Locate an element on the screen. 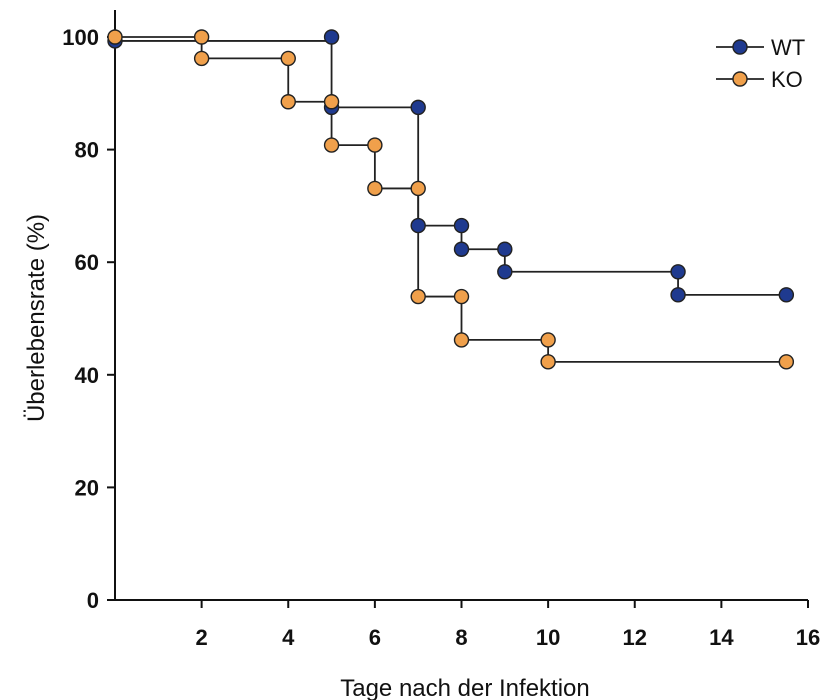 This screenshot has height=700, width=826. y-tick-label: 0 is located at coordinates (93, 600).